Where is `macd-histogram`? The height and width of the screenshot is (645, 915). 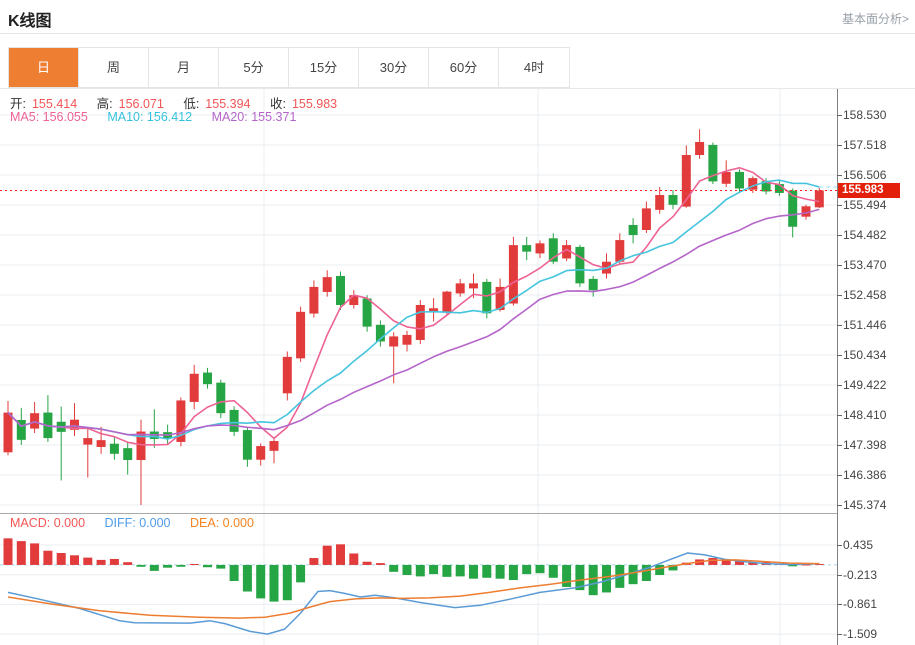 macd-histogram is located at coordinates (413, 570).